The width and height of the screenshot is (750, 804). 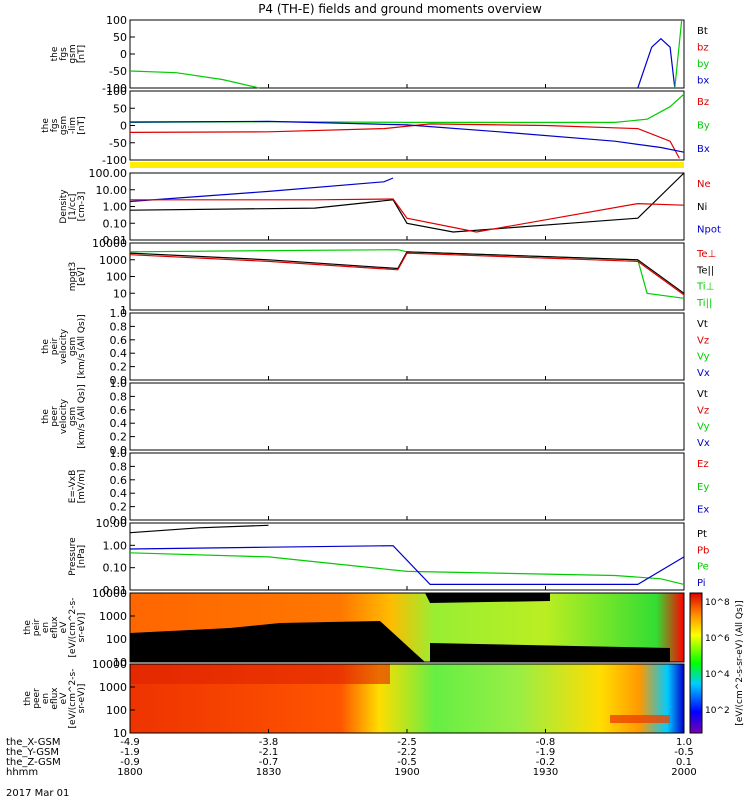 I want to click on legend-fgs-3: bx, so click(x=703, y=81).